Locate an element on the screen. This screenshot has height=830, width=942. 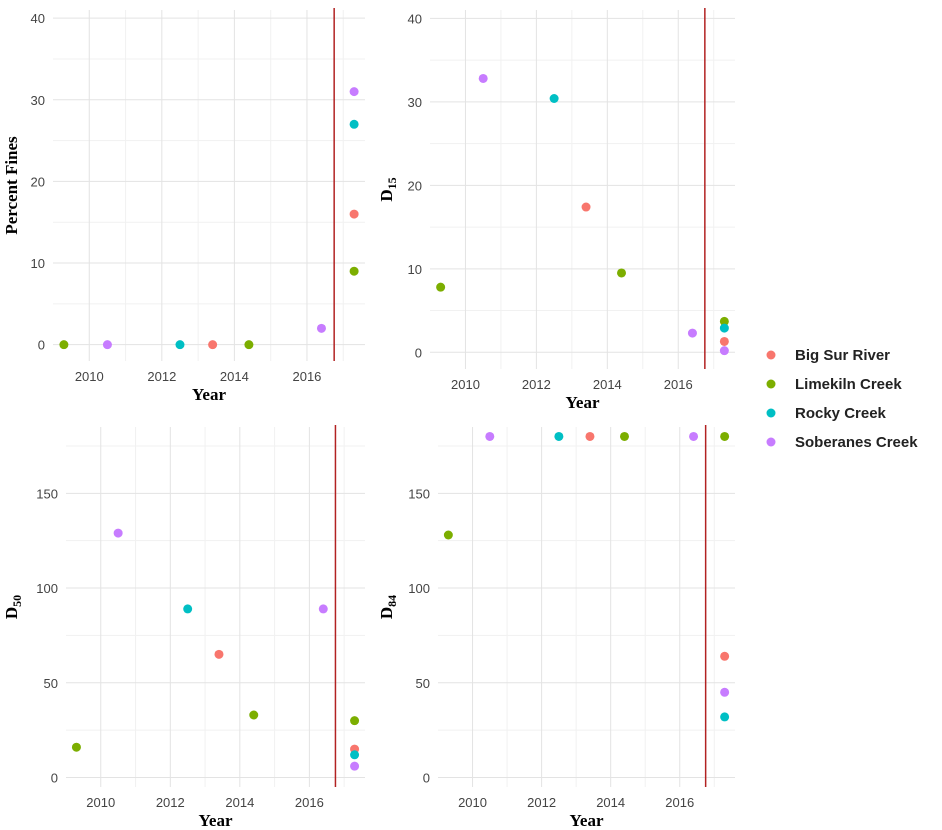
y-axis-title: D84 is located at coordinates (388, 607).